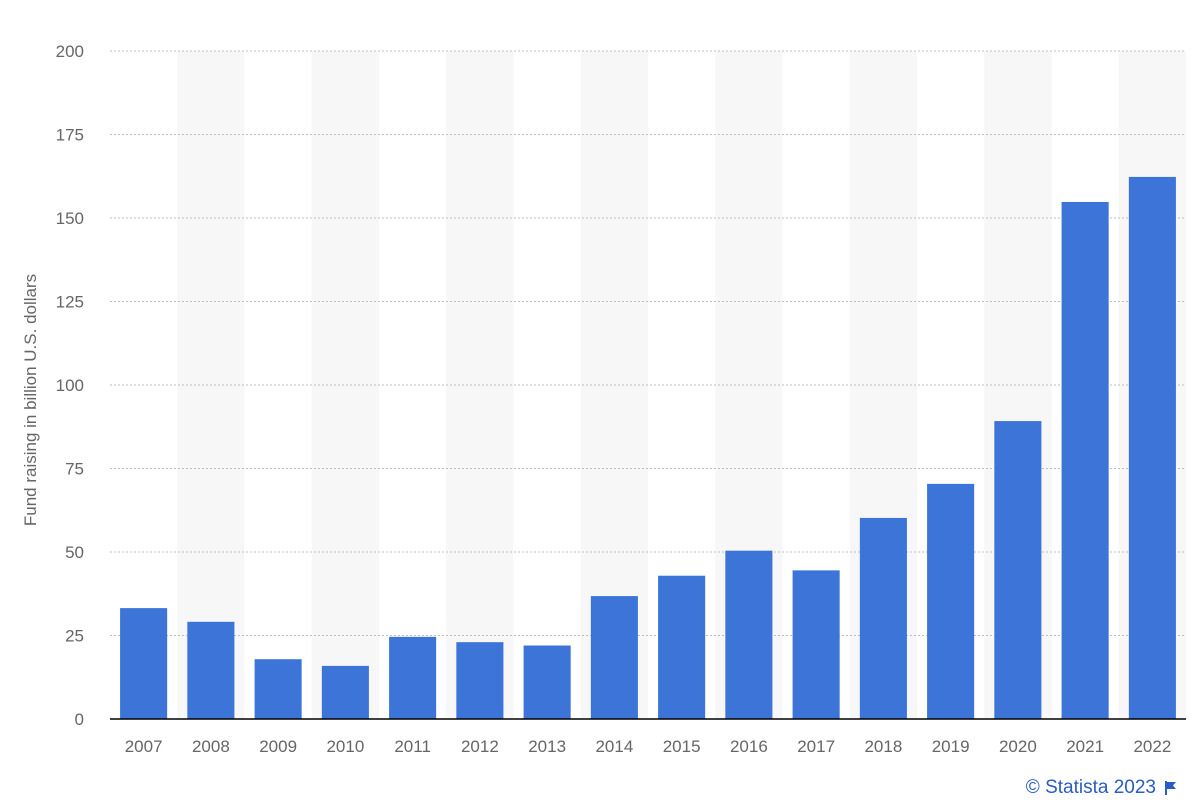 The height and width of the screenshot is (809, 1200). I want to click on y-axis-label: Fund raising in billion U.S. dollars, so click(30, 400).